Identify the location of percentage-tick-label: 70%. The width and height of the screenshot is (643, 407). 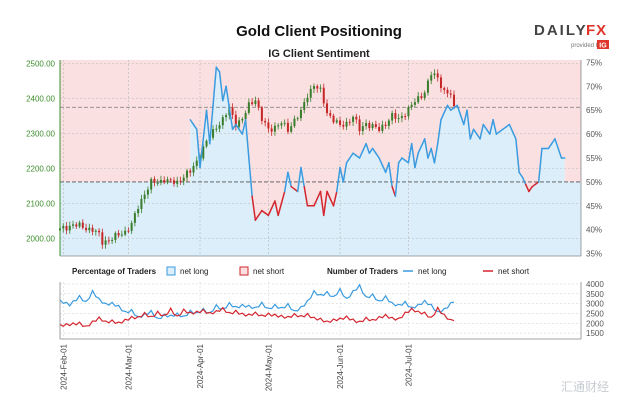
(594, 86).